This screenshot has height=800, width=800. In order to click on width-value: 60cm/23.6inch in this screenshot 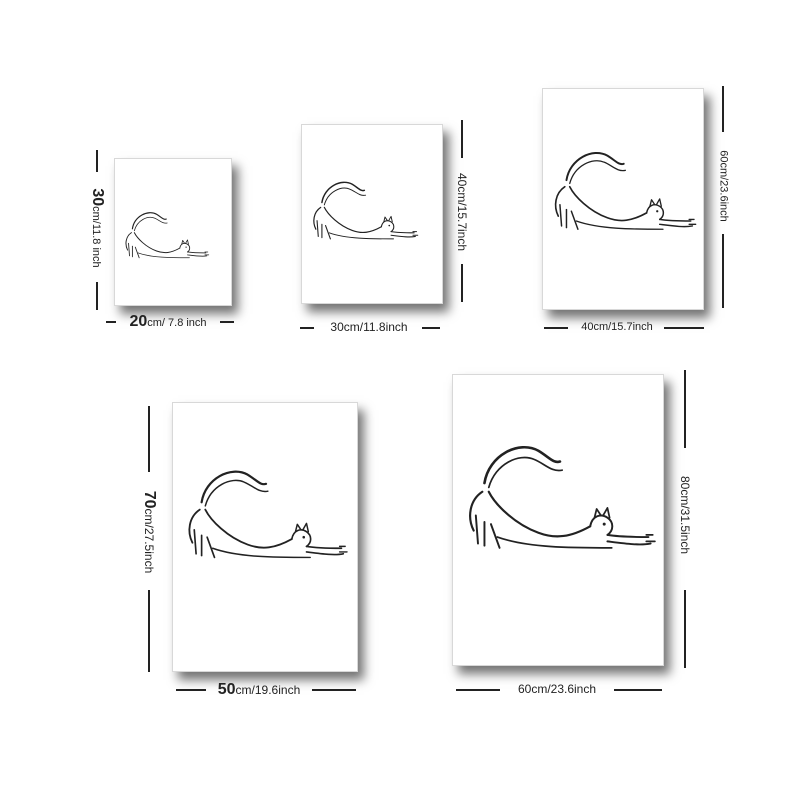, I will do `click(557, 689)`.